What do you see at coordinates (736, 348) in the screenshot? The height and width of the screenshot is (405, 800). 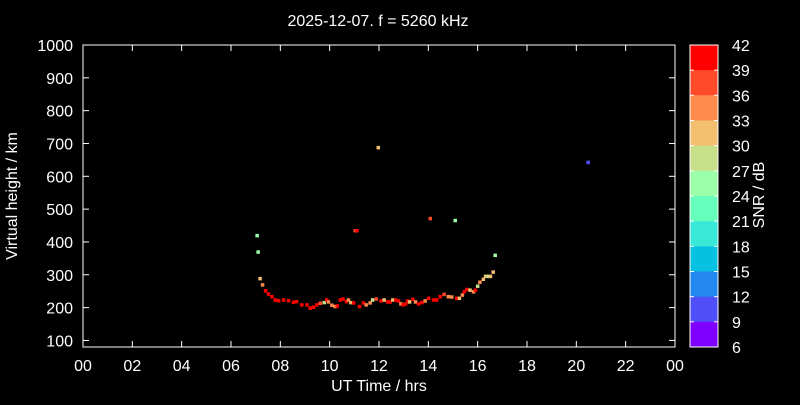 I see `colorbar-tick-label: 6` at bounding box center [736, 348].